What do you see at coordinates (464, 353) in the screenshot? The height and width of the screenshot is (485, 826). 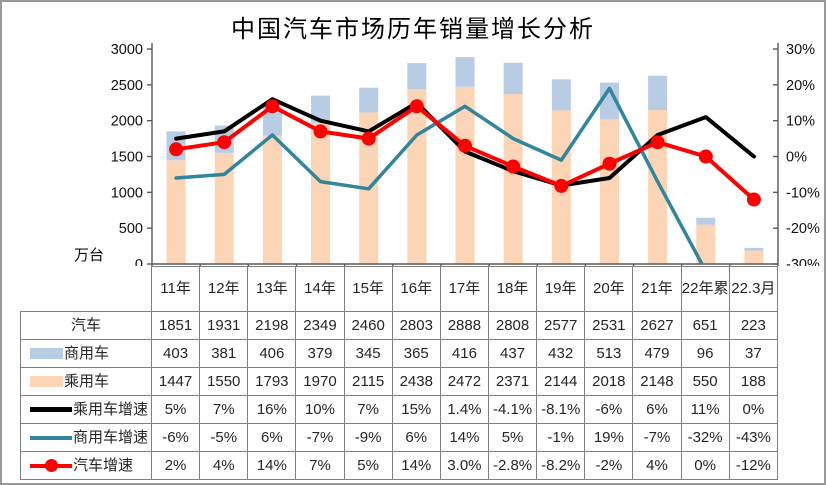 I see `table-cell: 416` at bounding box center [464, 353].